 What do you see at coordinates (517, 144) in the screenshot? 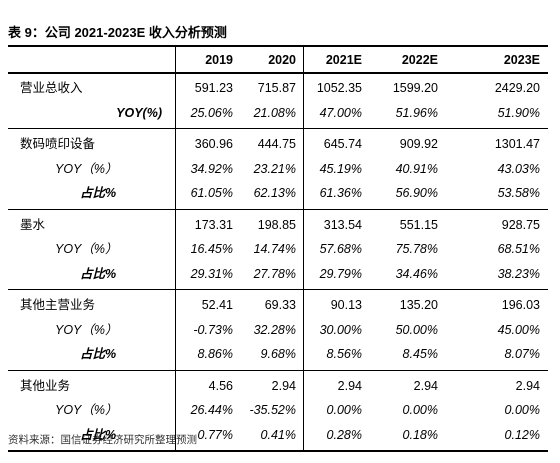
I see `cell-value: 1301.47` at bounding box center [517, 144].